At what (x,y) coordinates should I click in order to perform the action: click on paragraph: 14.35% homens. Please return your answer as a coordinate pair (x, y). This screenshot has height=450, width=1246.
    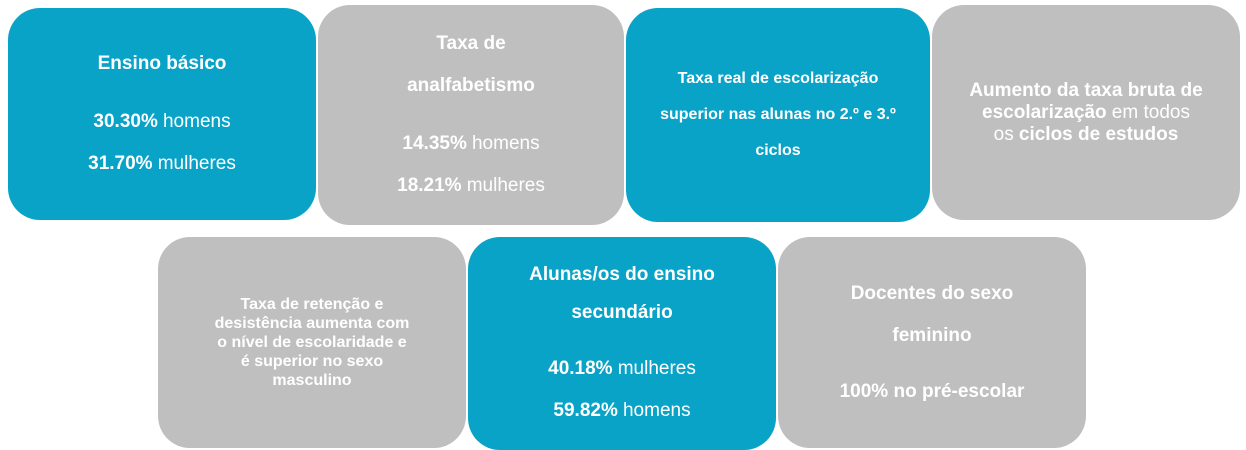
    Looking at the image, I should click on (470, 144).